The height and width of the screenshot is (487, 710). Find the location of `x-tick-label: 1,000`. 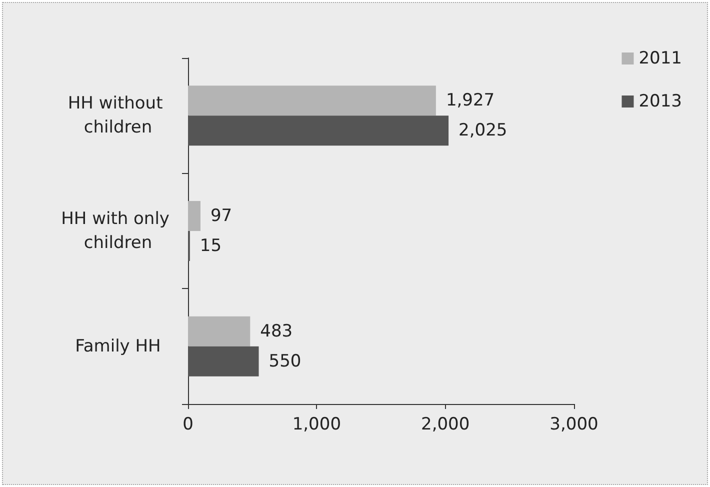

x-tick-label: 1,000 is located at coordinates (317, 424).